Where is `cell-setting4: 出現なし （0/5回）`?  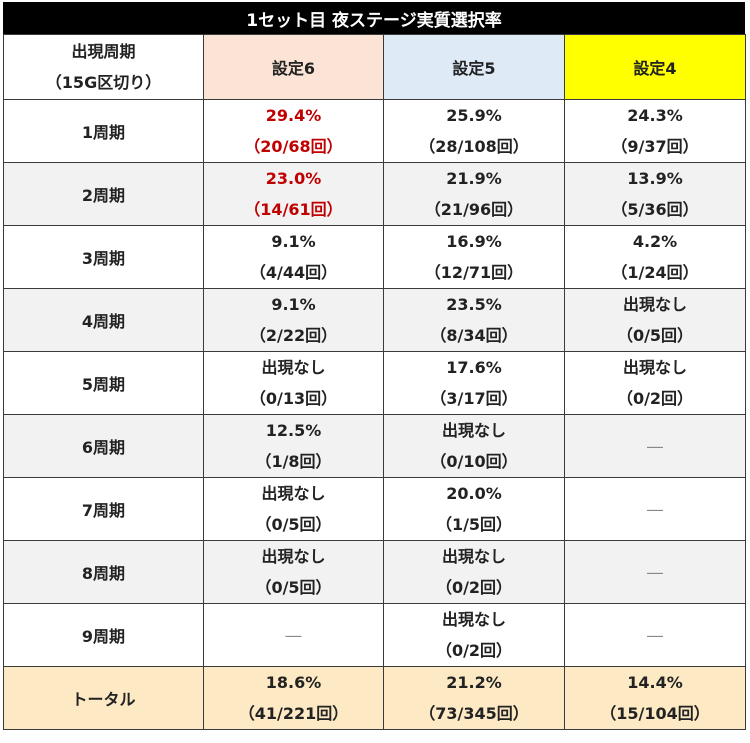
cell-setting4: 出現なし （0/5回） is located at coordinates (655, 320).